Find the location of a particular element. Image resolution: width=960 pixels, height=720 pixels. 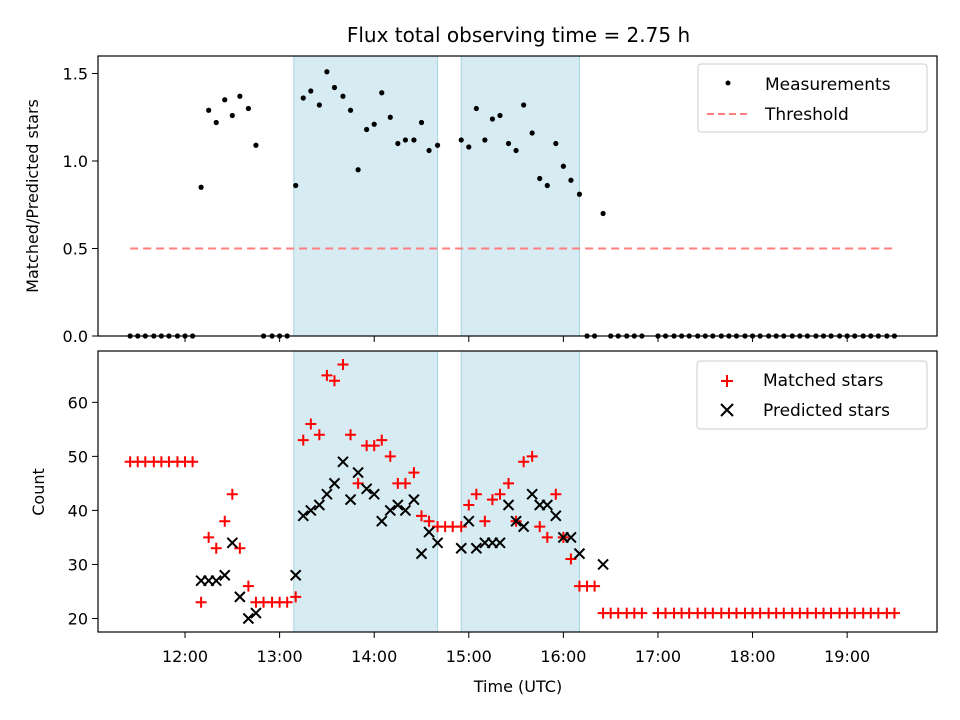

xtick-label: 14:00 is located at coordinates (374, 656).